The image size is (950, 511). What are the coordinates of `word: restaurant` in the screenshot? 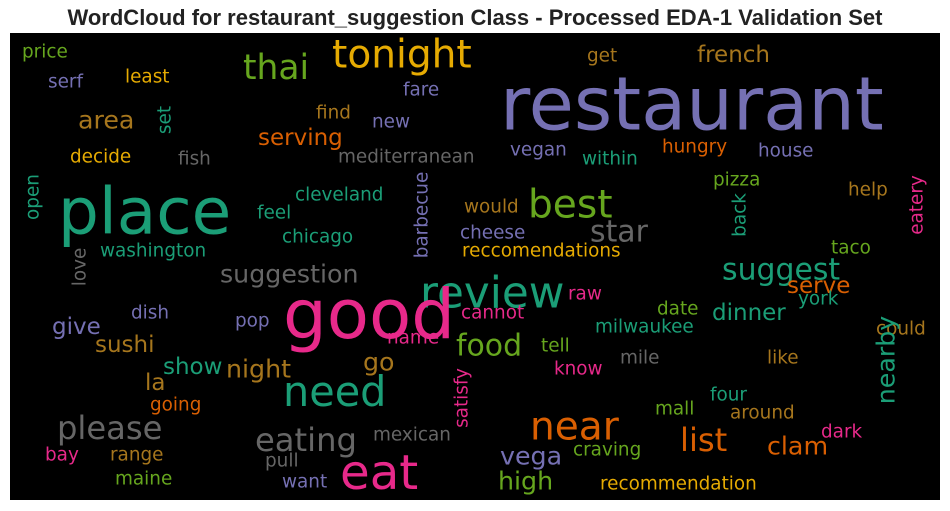 It's located at (692, 105).